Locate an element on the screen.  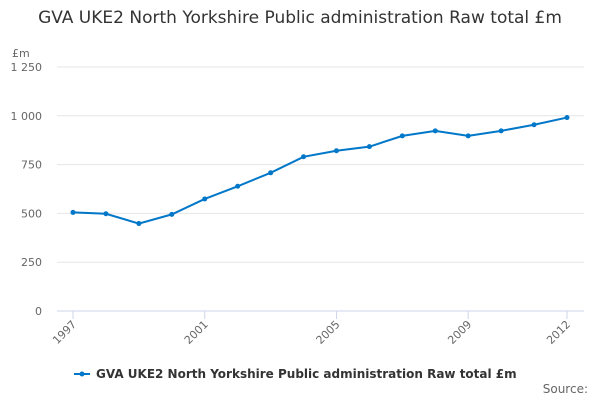
y-tick-label: 0 is located at coordinates (38, 311).